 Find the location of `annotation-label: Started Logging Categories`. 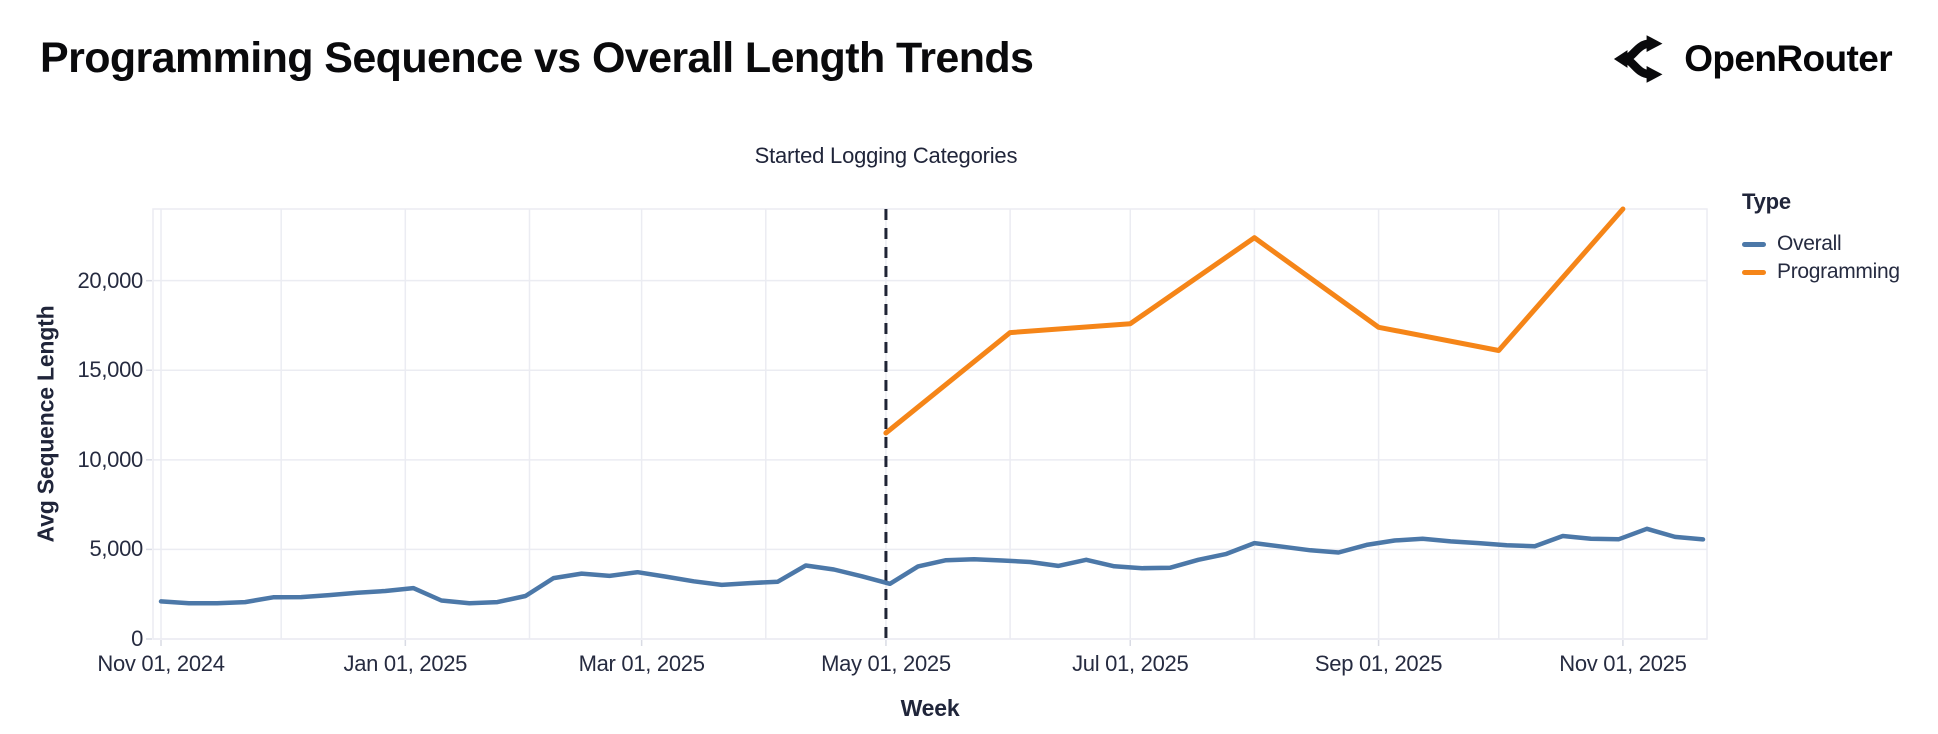

annotation-label: Started Logging Categories is located at coordinates (886, 155).